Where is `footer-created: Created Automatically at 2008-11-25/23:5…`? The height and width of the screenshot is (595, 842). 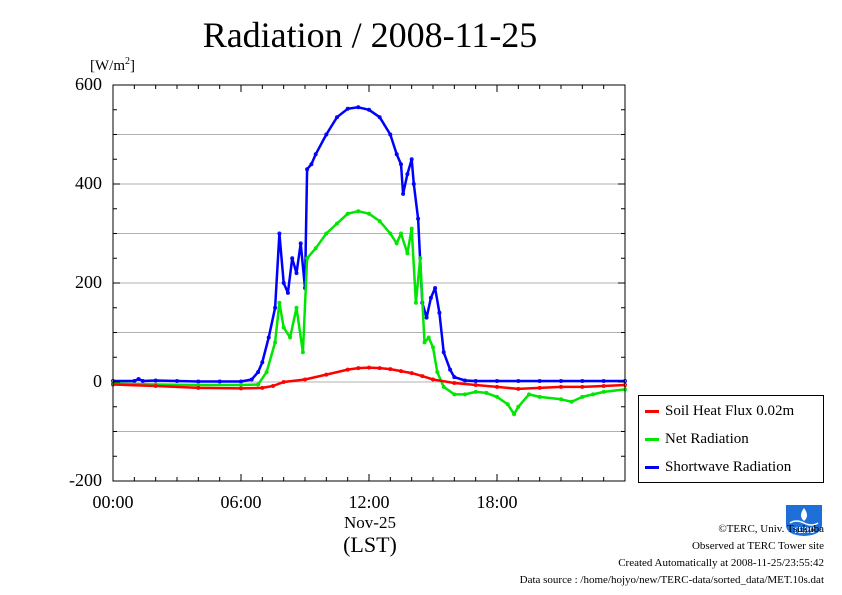
footer-created: Created Automatically at 2008-11-25/23:5… is located at coordinates (721, 563).